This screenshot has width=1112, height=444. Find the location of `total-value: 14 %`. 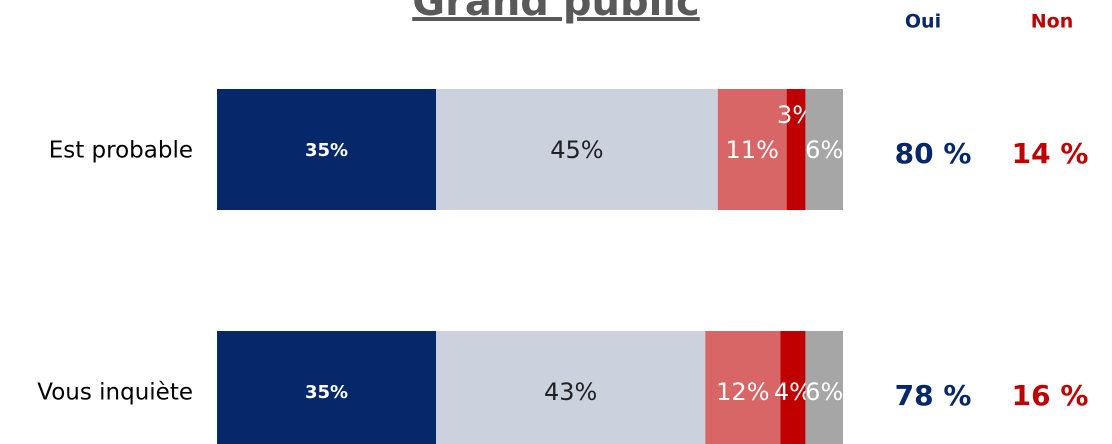

total-value: 14 % is located at coordinates (1050, 153).